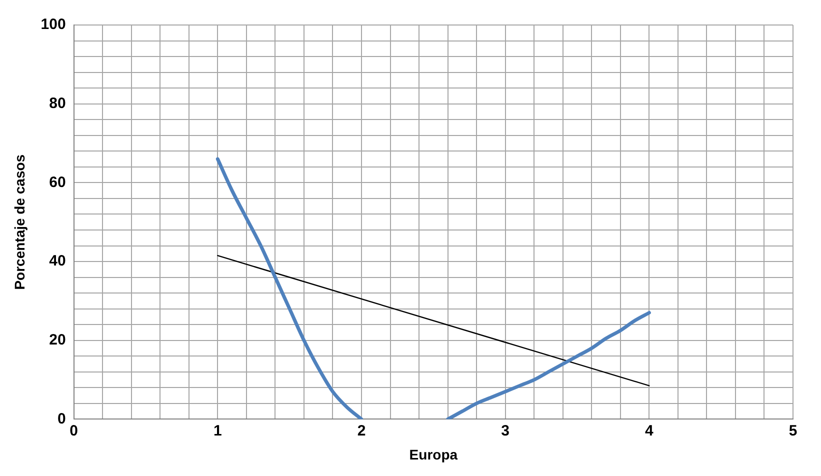 The width and height of the screenshot is (821, 476). What do you see at coordinates (433, 454) in the screenshot?
I see `x-axis-title: Europa` at bounding box center [433, 454].